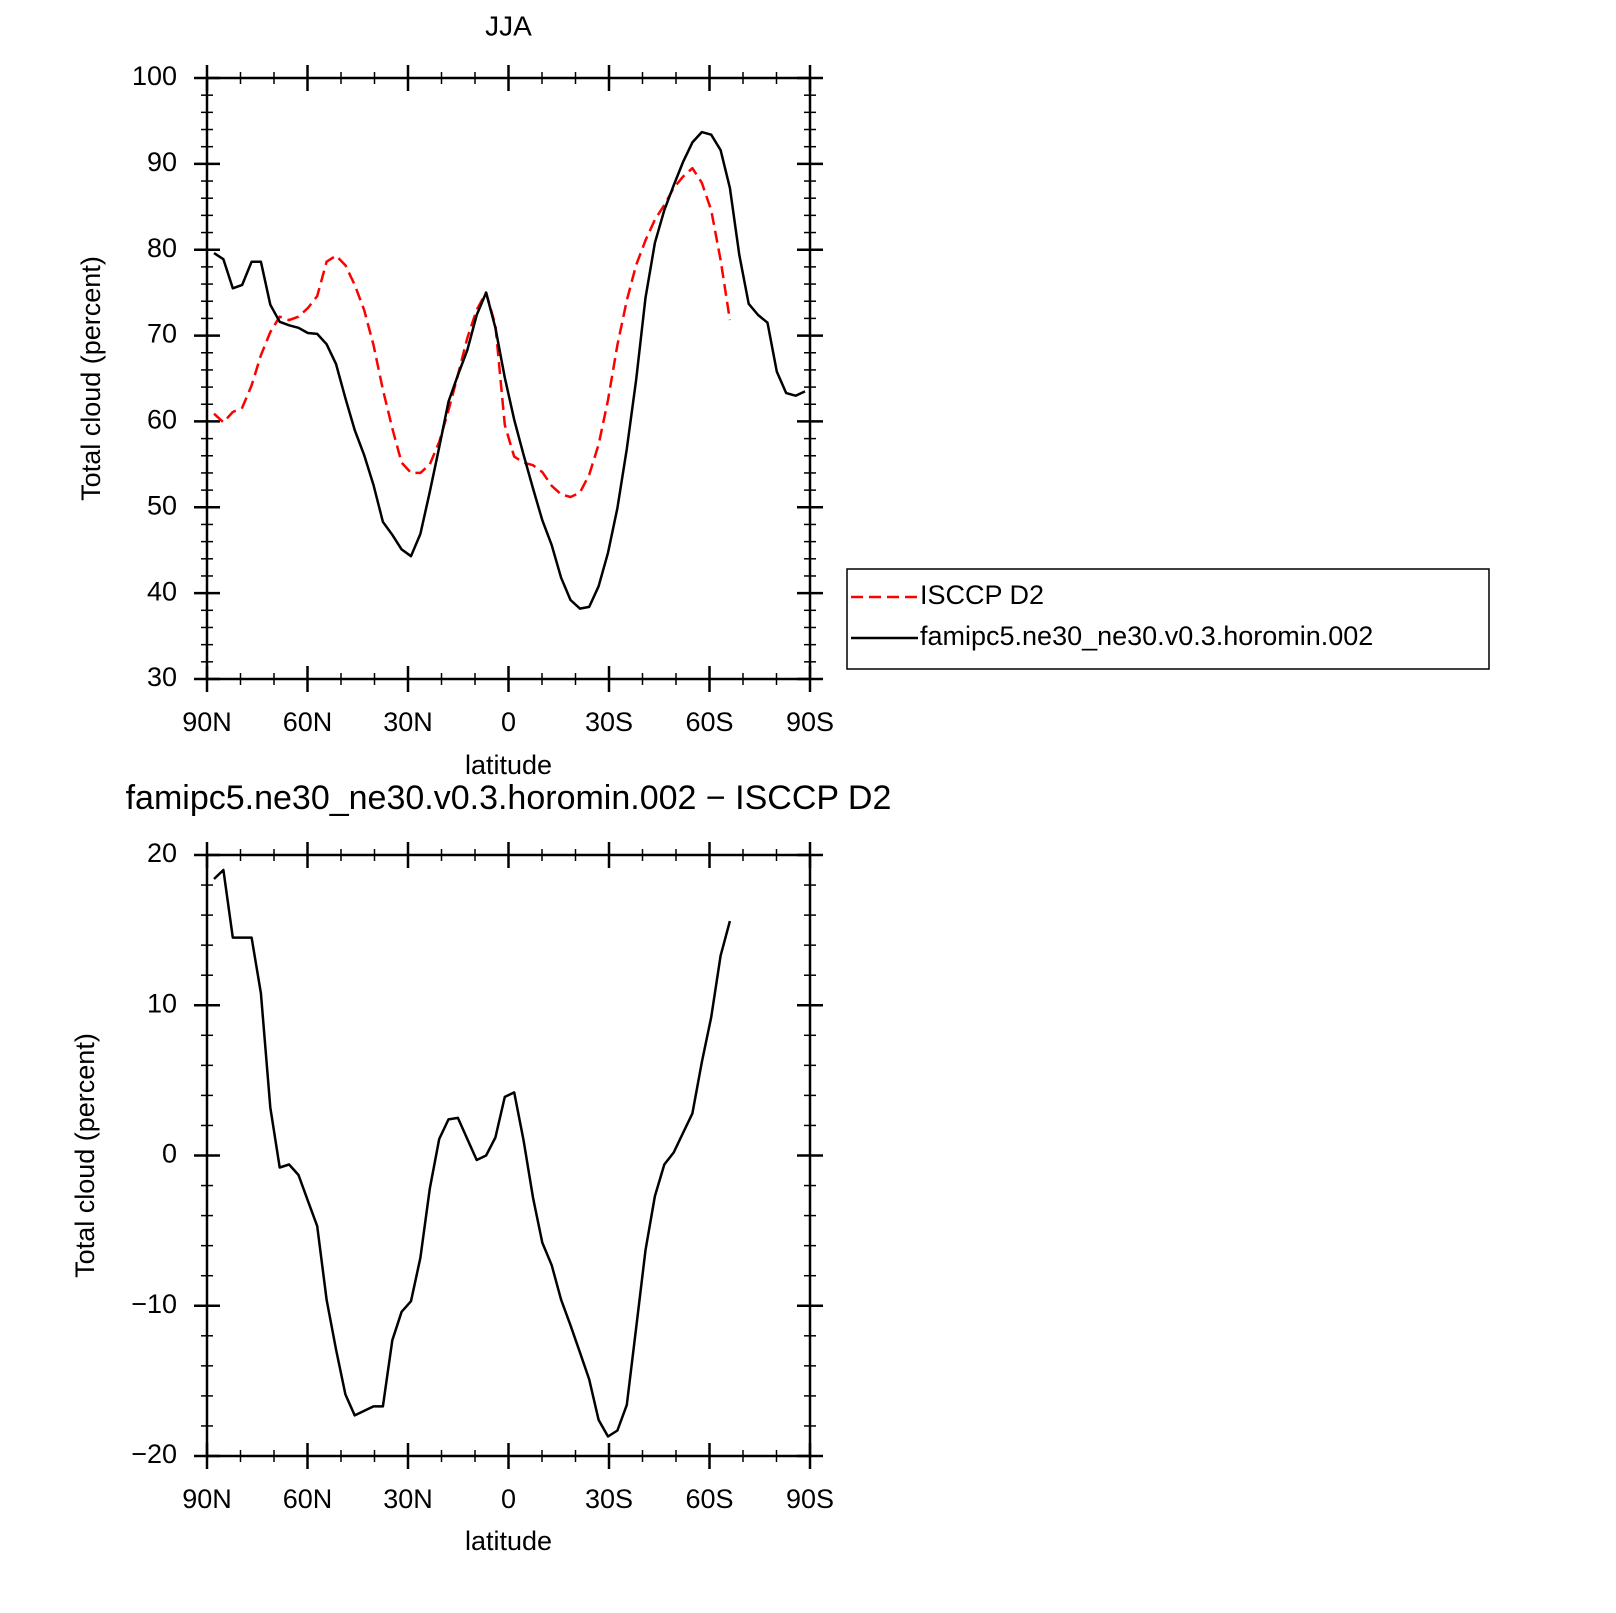  I want to click on y-tick-label: 80, so click(162, 248).